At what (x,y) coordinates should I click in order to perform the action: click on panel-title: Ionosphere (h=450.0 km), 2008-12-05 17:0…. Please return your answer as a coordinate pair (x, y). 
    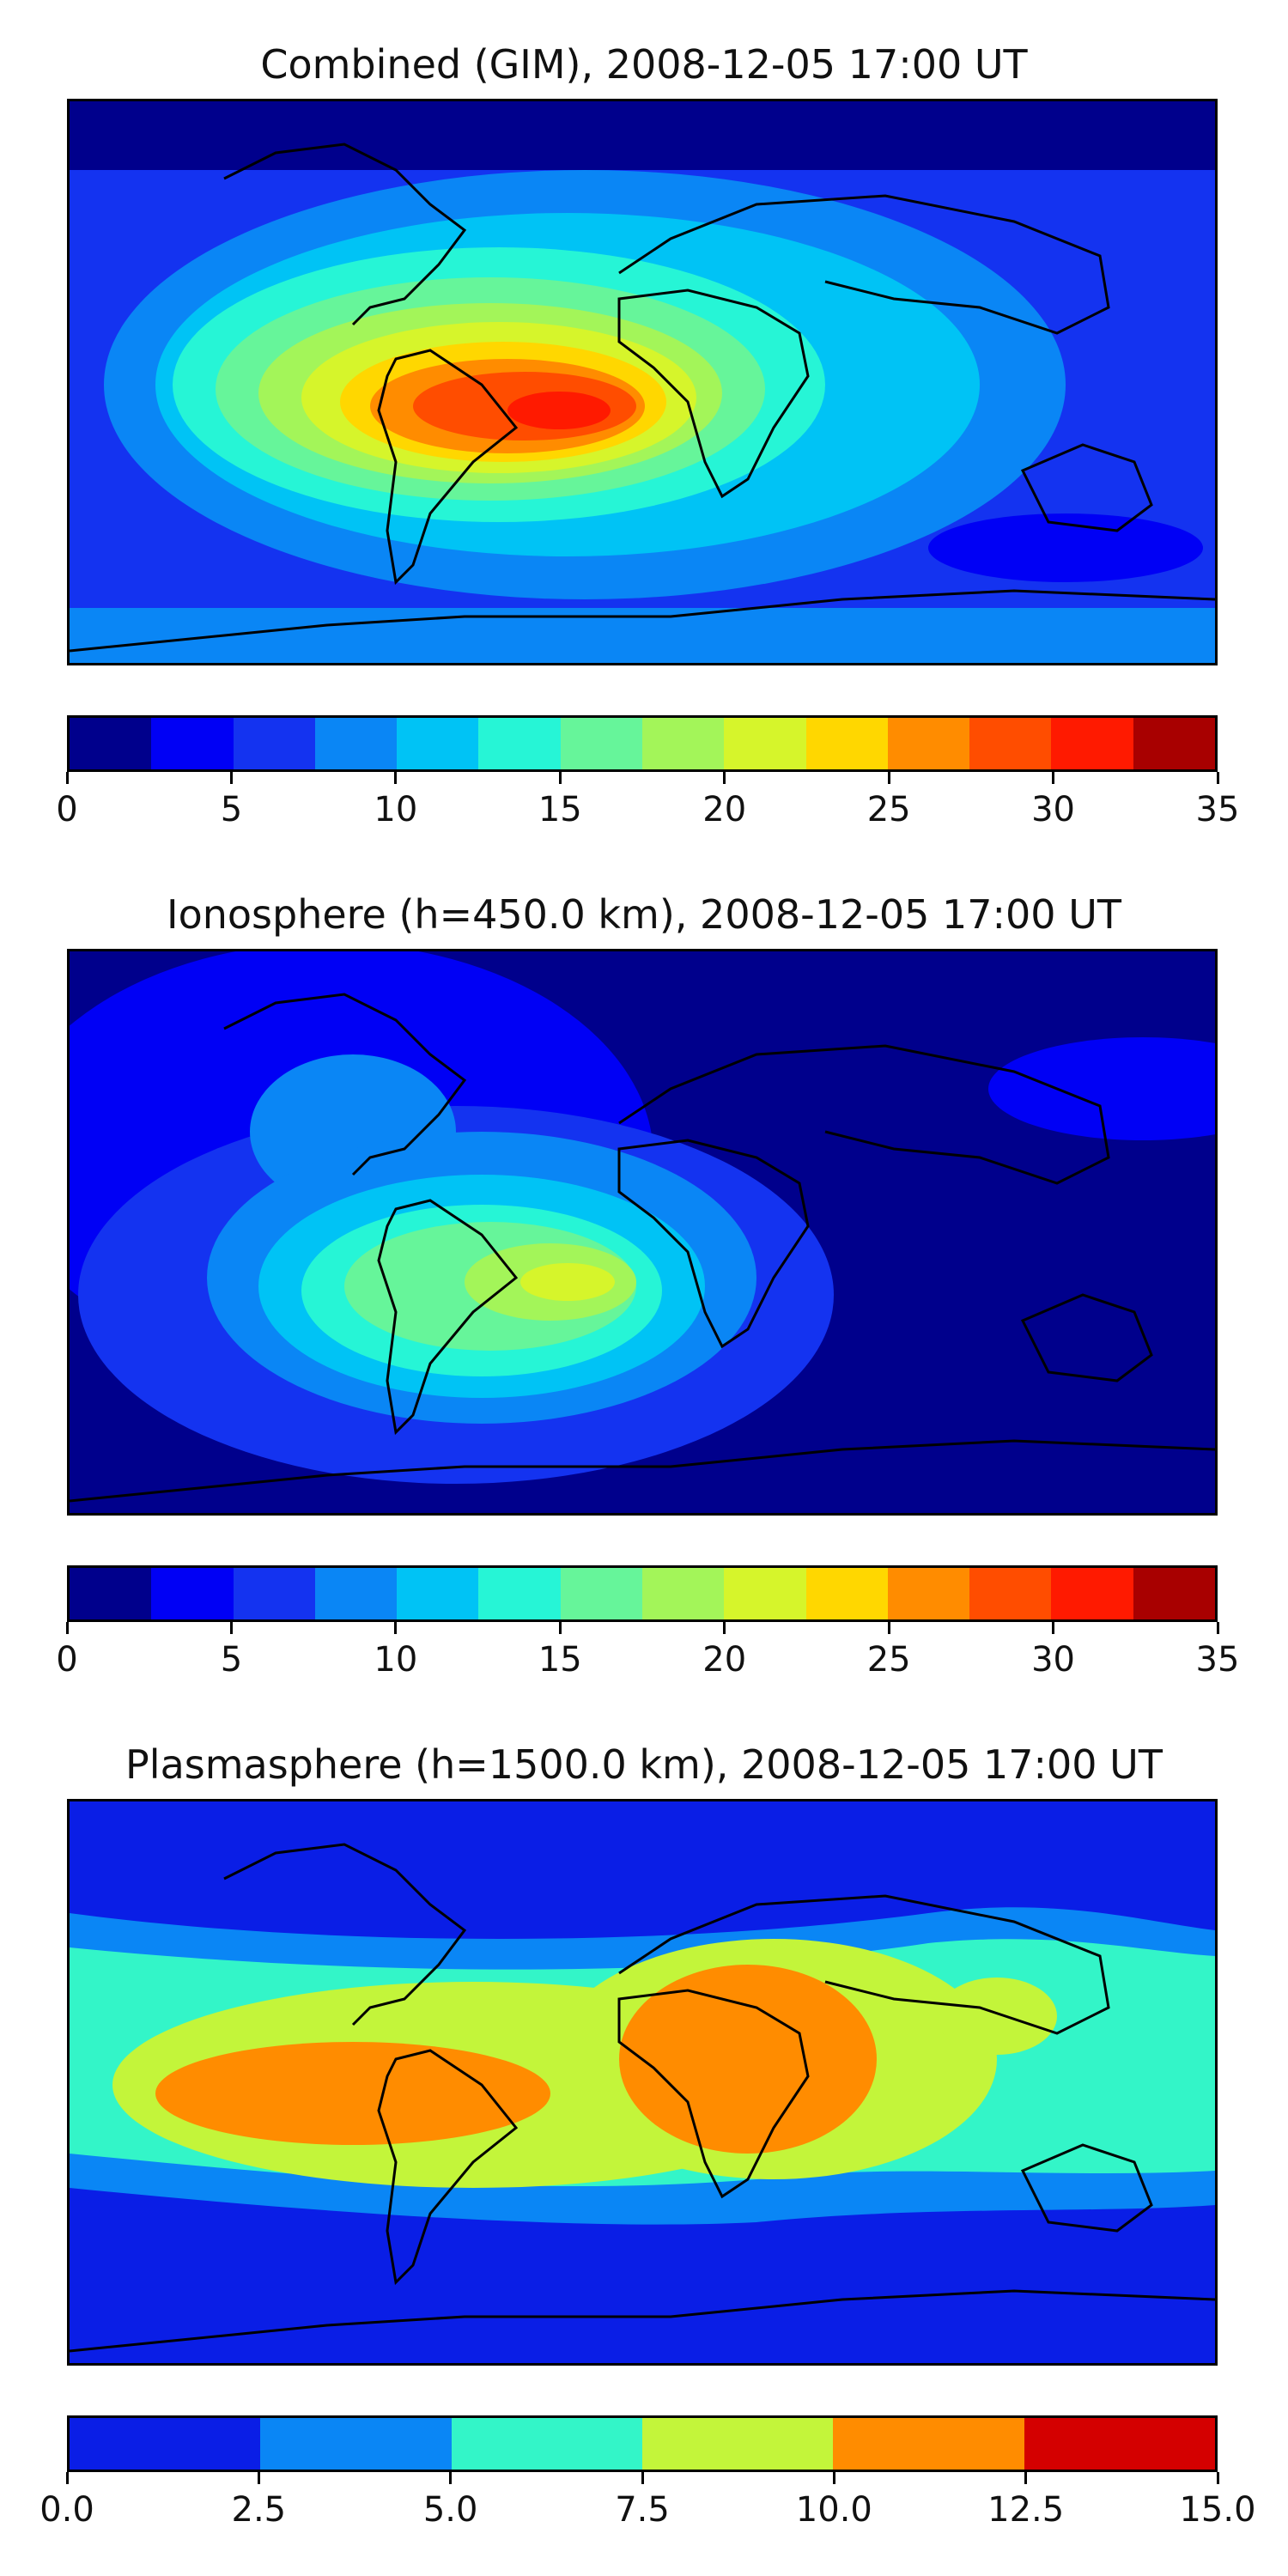
    Looking at the image, I should click on (644, 914).